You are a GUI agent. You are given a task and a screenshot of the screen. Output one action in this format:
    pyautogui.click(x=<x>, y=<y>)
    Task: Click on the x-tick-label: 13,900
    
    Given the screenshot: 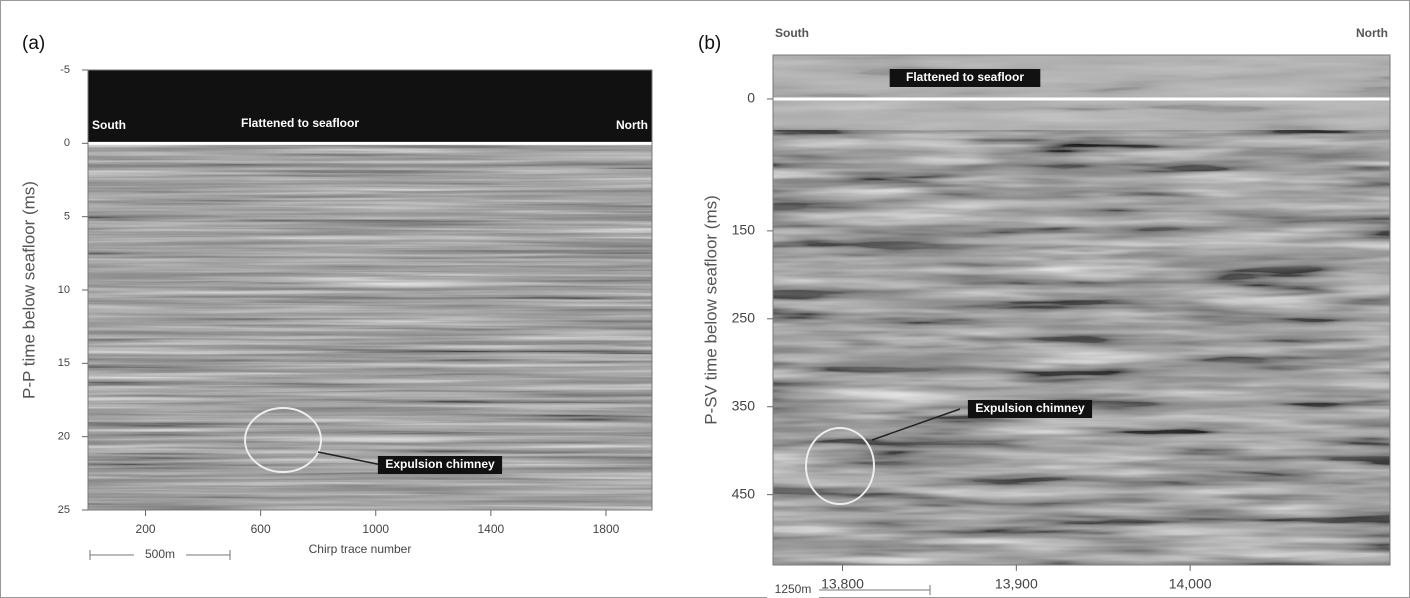 What is the action you would take?
    pyautogui.click(x=1016, y=584)
    